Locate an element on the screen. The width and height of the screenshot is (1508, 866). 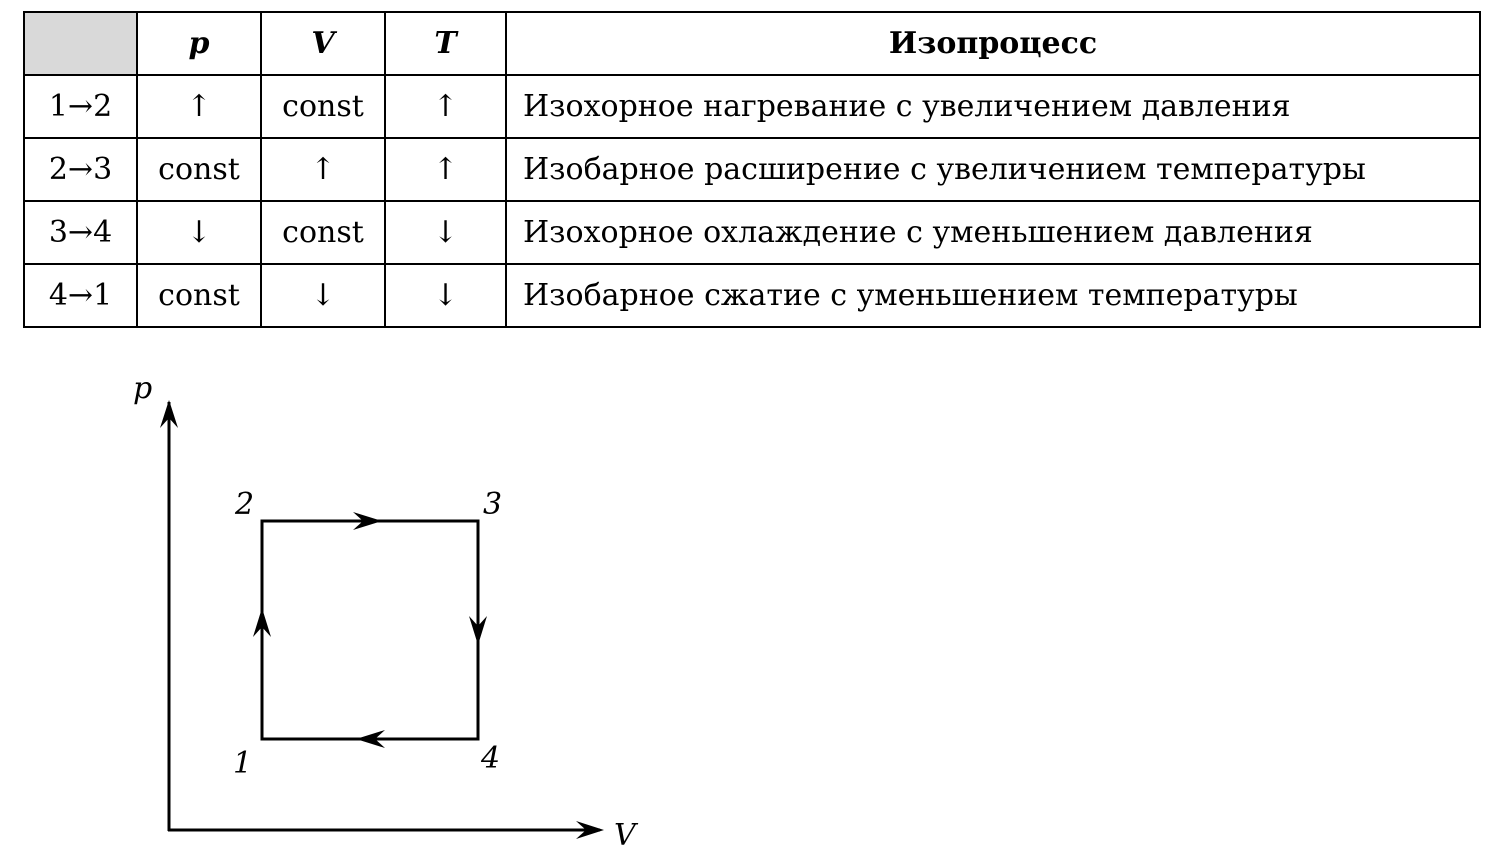
table-header-row: p V T Изопроцесс is located at coordinates (752, 43).